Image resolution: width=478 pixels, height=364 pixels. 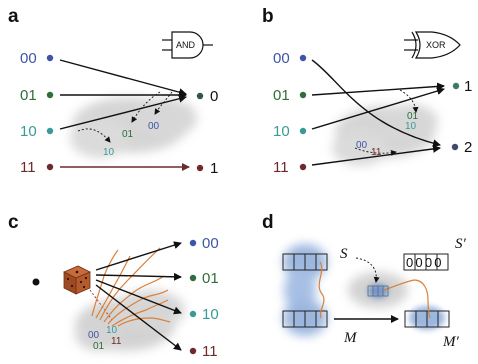 What do you see at coordinates (28, 95) in the screenshot?
I see `panel-a-input-01: 01` at bounding box center [28, 95].